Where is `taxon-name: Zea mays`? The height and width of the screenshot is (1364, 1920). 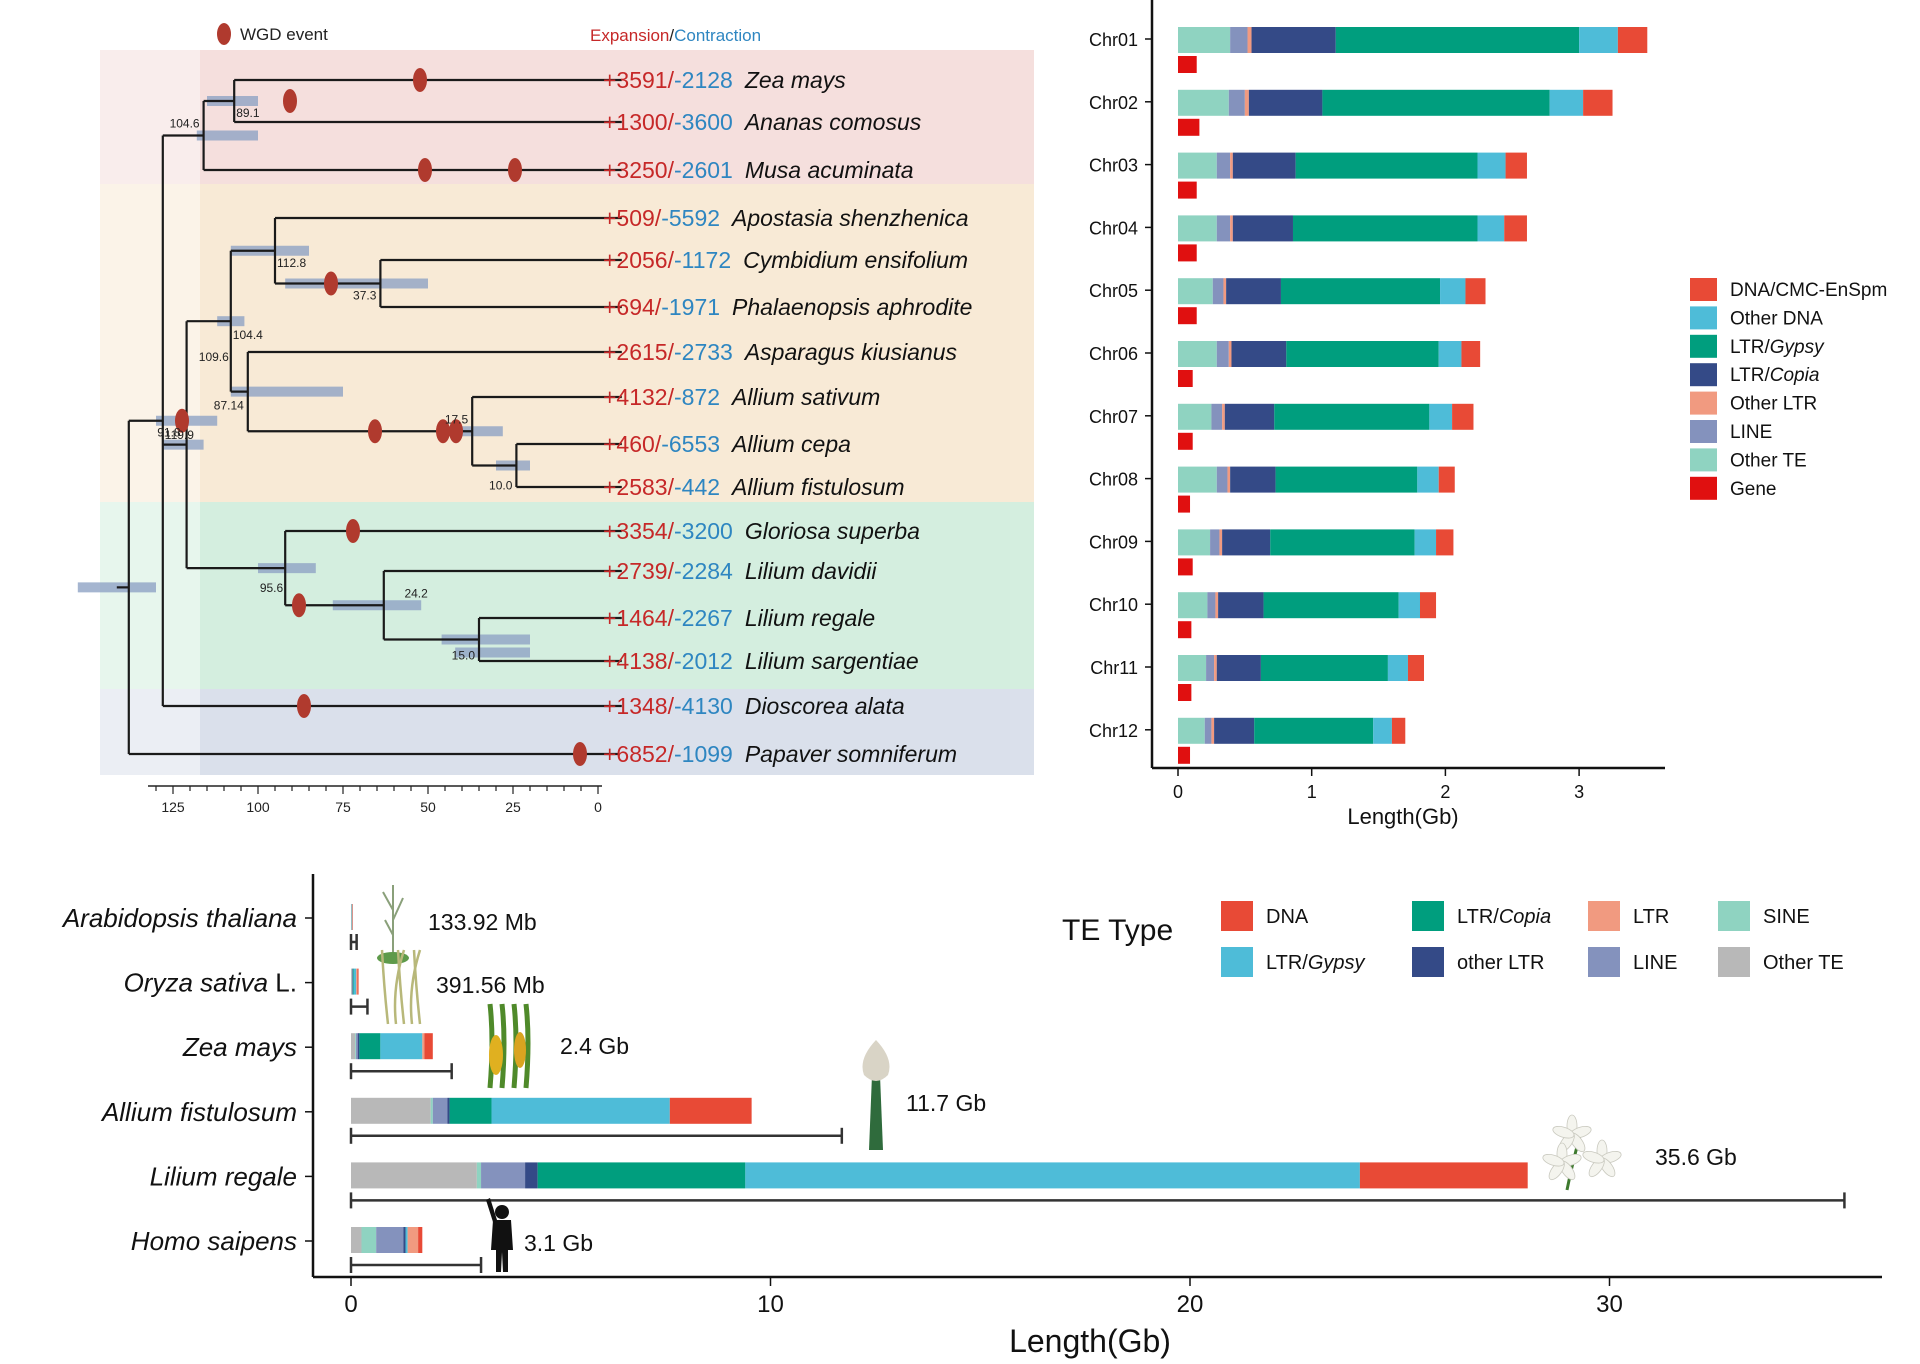
taxon-name: Zea mays is located at coordinates (795, 80).